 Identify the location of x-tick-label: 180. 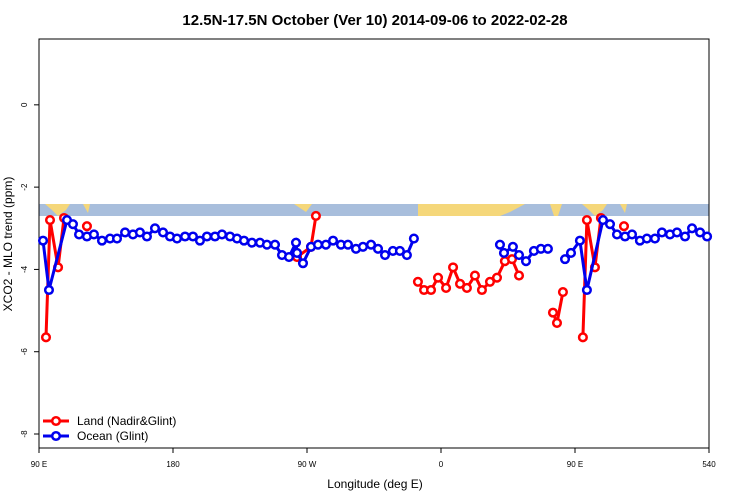
(173, 464).